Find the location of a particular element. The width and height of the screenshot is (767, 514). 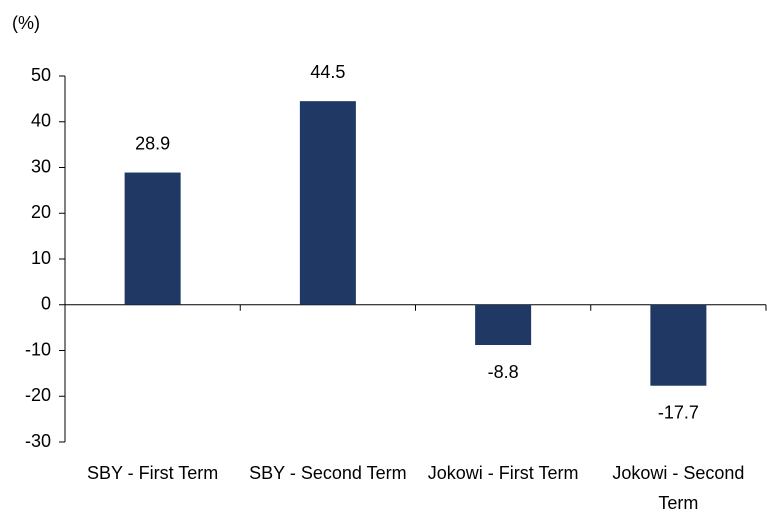

y-axis-unit: (%) is located at coordinates (26, 23).